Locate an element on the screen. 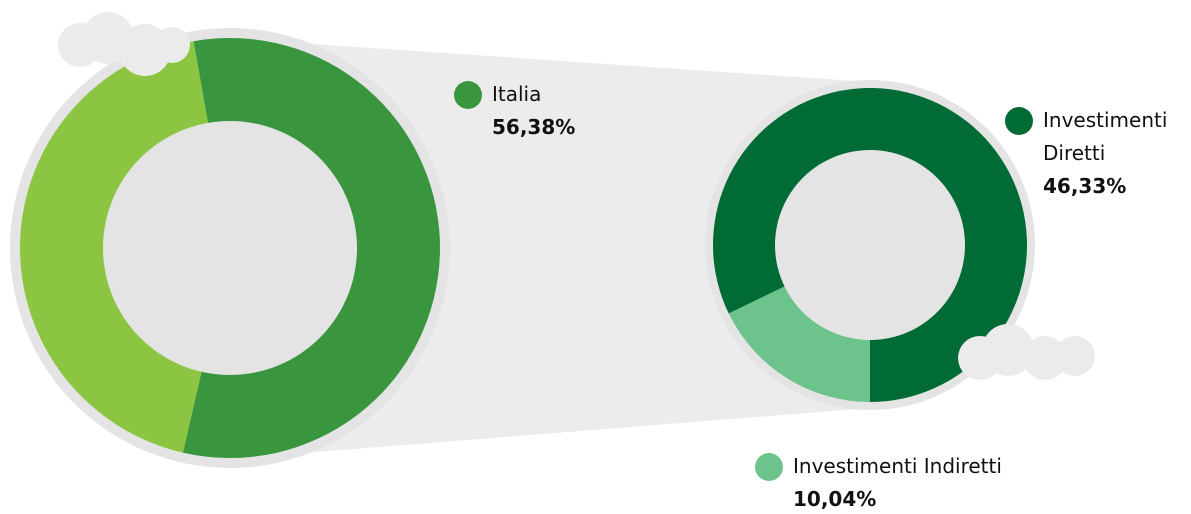  value-label: 56,38% is located at coordinates (534, 127).